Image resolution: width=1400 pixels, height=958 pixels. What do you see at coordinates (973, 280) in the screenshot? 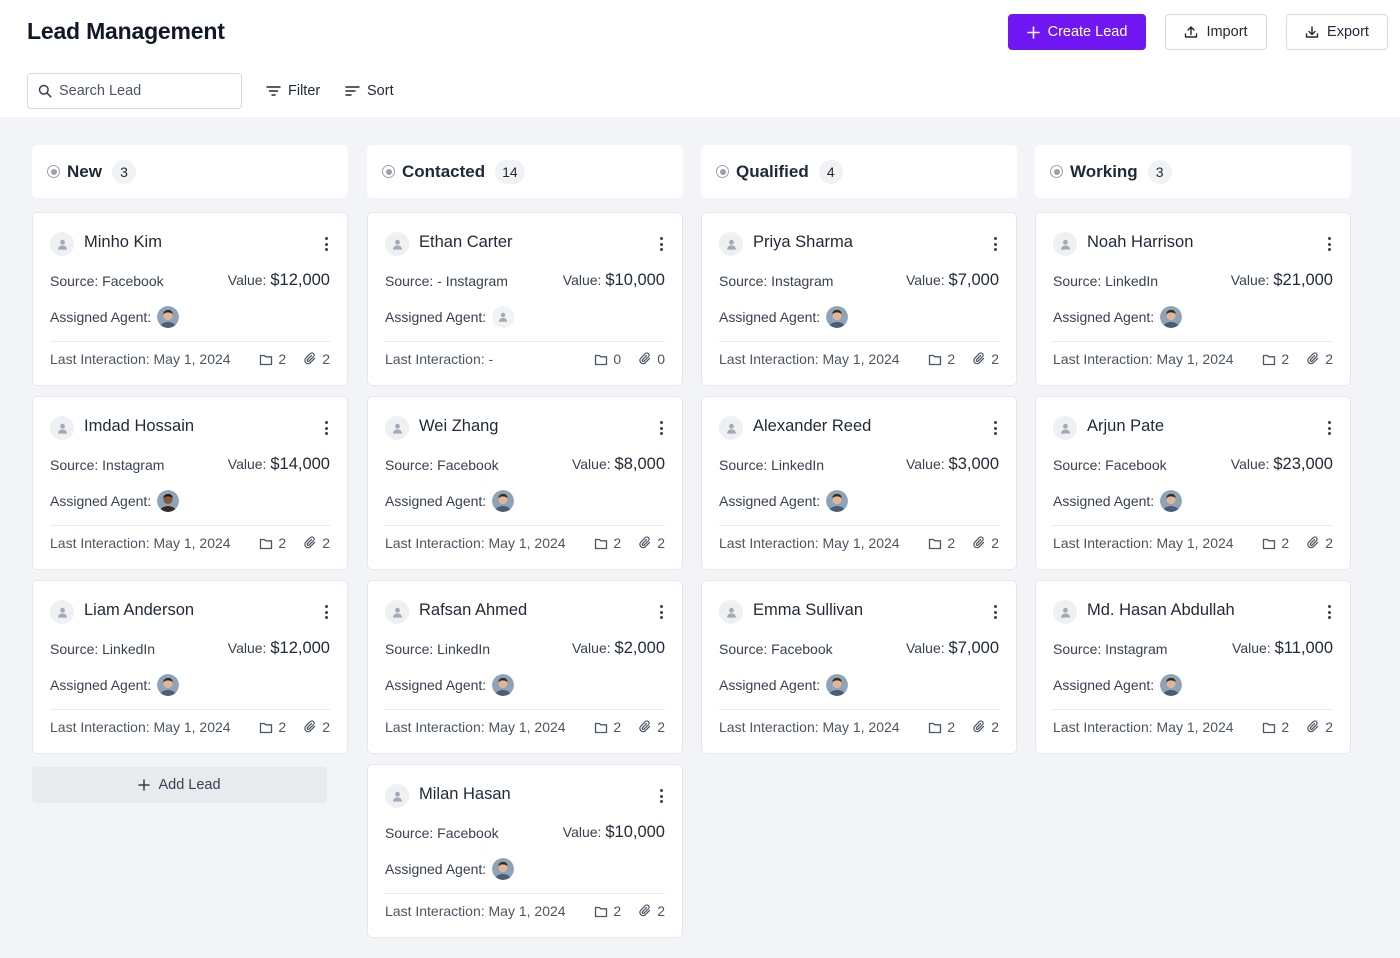
I see `value-amount: $7,000` at bounding box center [973, 280].